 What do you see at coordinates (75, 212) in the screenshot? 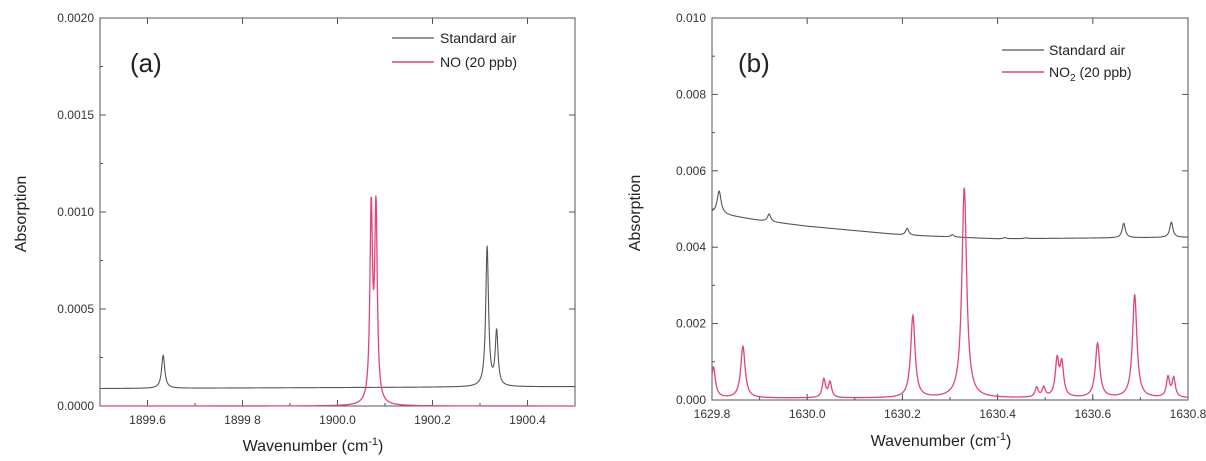
I see `y-tick-label-a: 0.0010` at bounding box center [75, 212].